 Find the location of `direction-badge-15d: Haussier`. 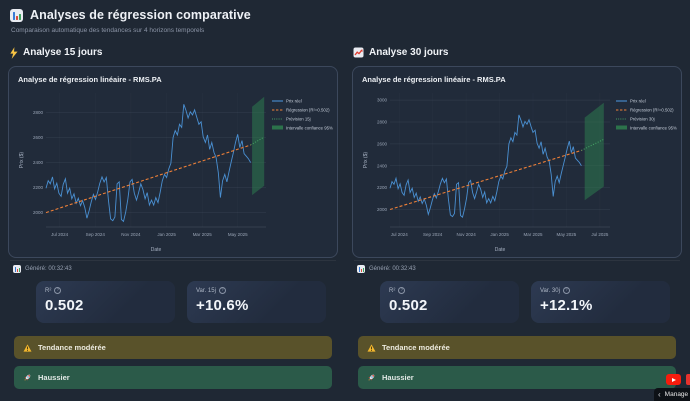

direction-badge-15d: Haussier is located at coordinates (173, 377).